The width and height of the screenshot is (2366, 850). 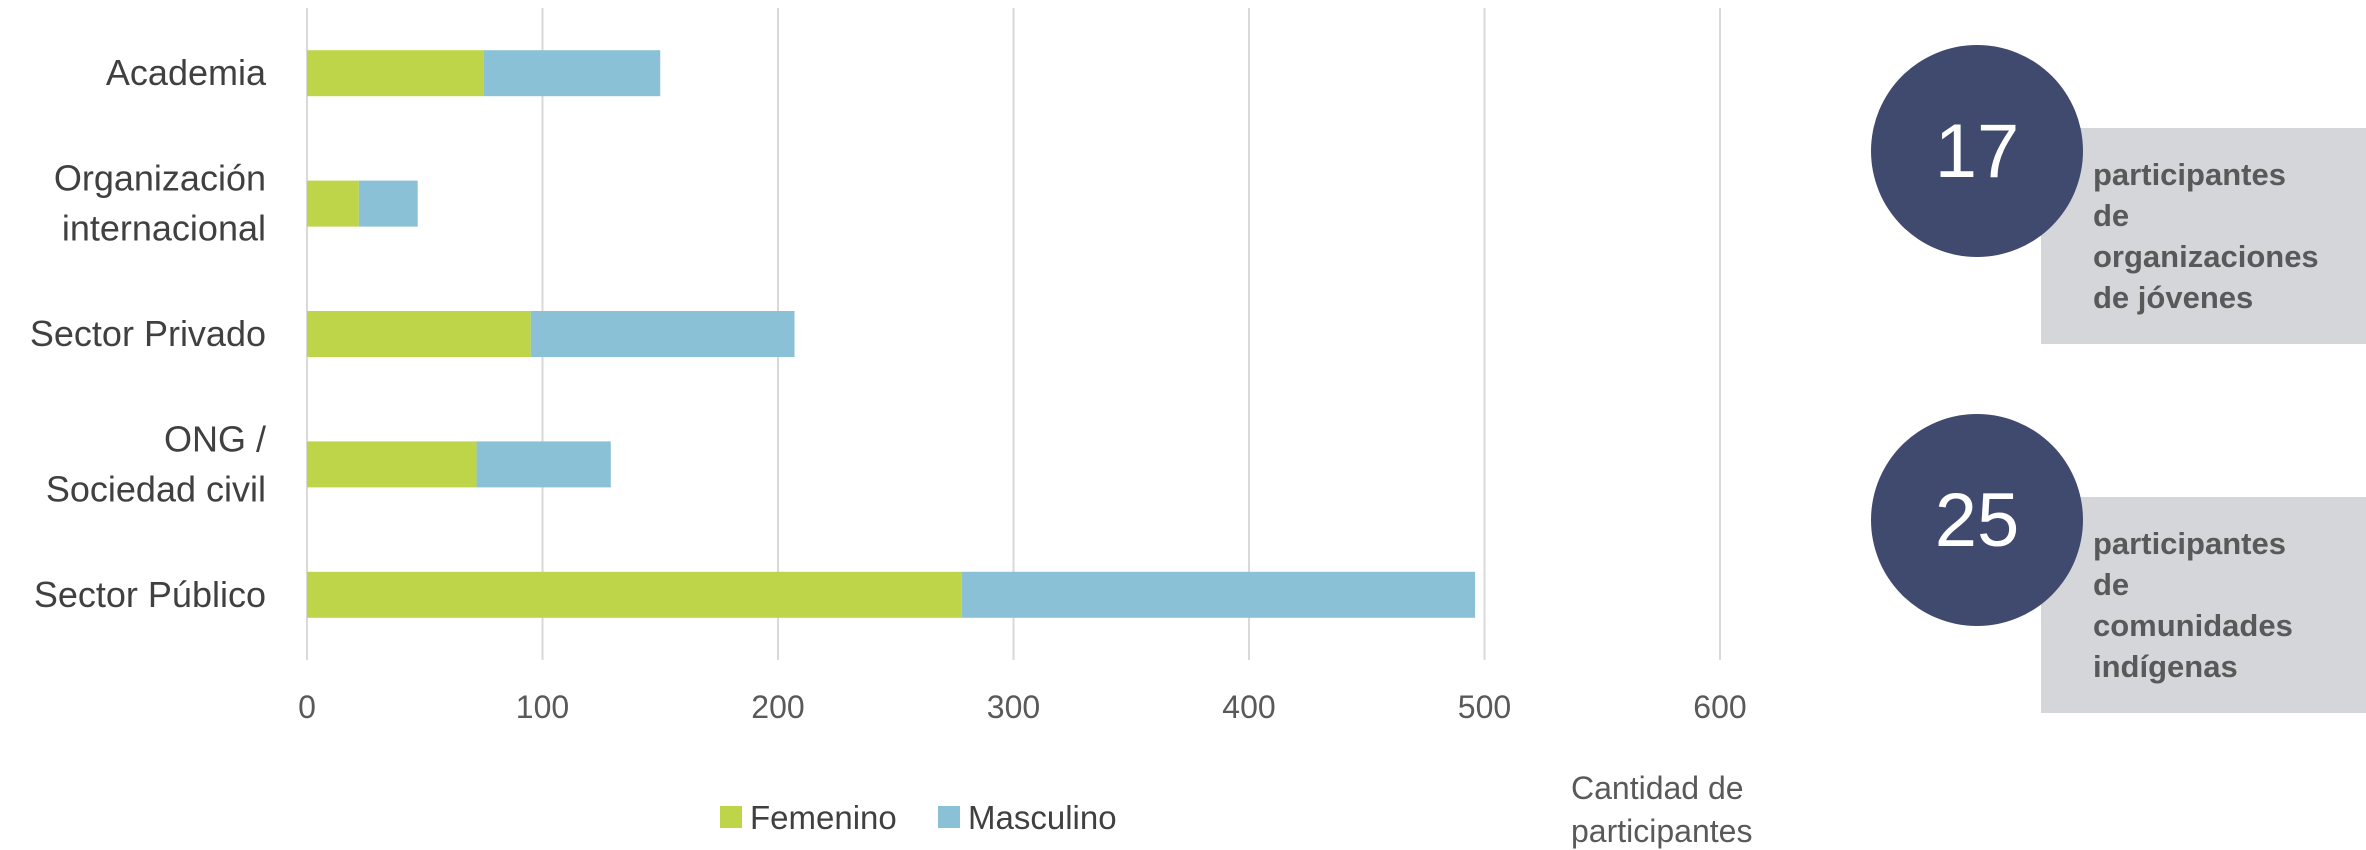 What do you see at coordinates (634, 594) in the screenshot?
I see `bar-sector-publico-femenino` at bounding box center [634, 594].